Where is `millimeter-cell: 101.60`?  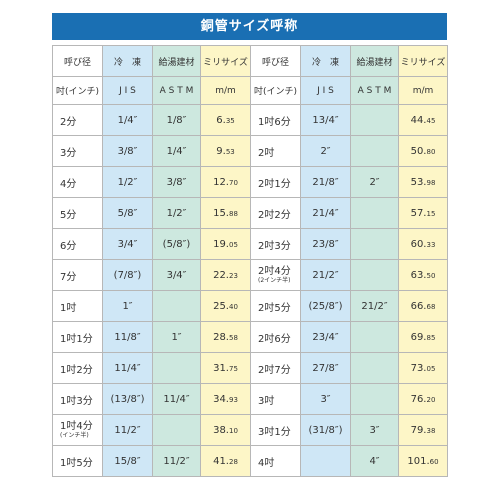 millimeter-cell: 101.60 is located at coordinates (423, 461).